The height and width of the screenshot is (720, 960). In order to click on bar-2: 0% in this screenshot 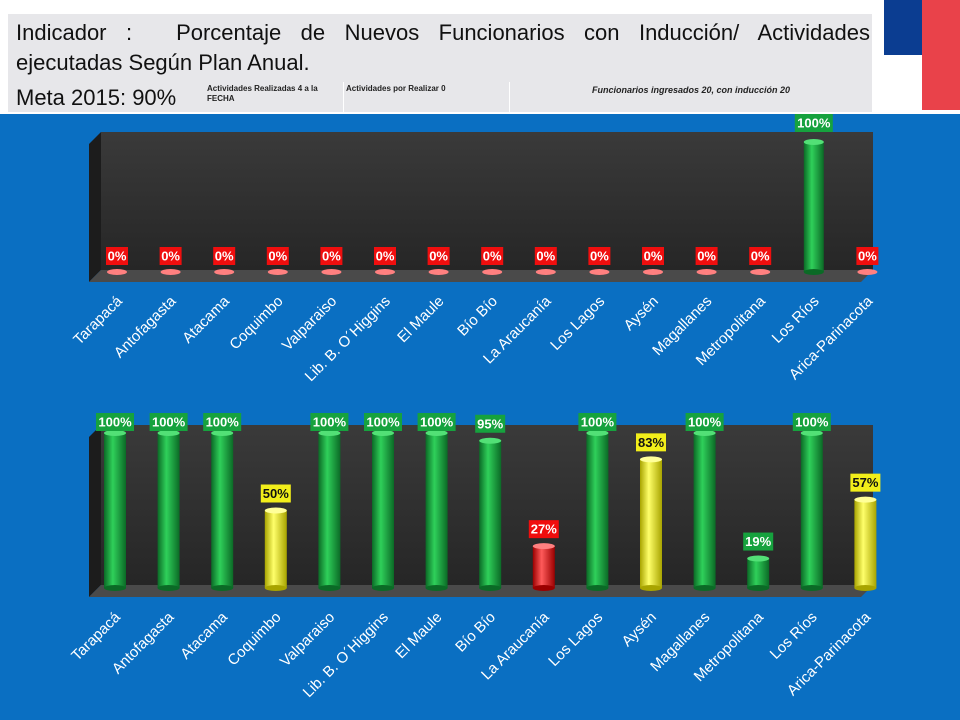, I will do `click(170, 261)`.